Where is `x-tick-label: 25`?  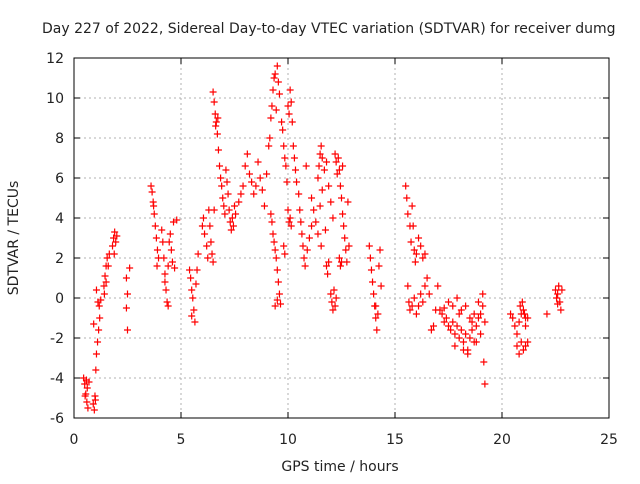
x-tick-label: 25 is located at coordinates (609, 440).